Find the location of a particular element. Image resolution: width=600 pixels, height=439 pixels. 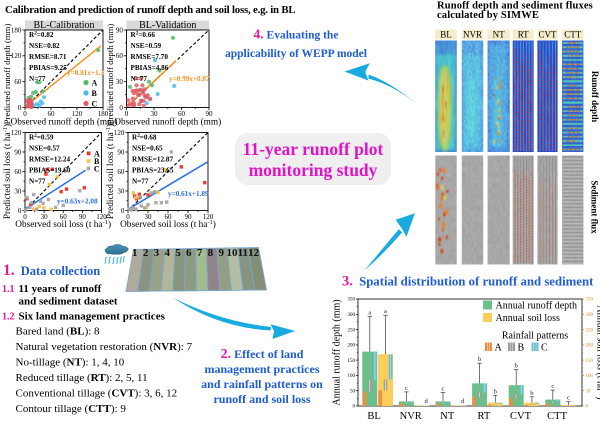

svg-text: 2 is located at coordinates (146, 253).